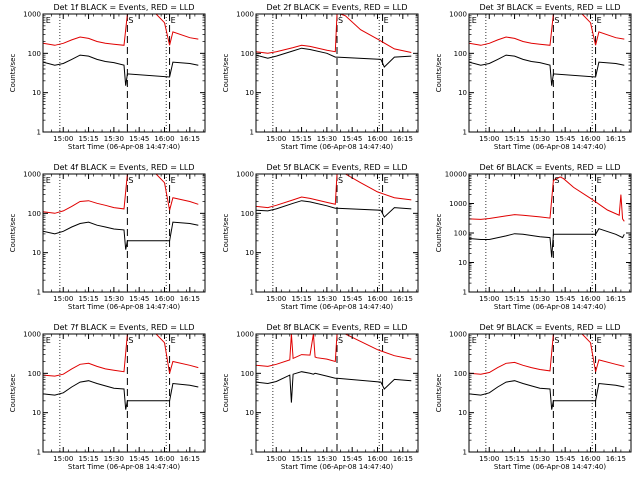 The image size is (640, 480). What do you see at coordinates (336, 7) in the screenshot?
I see `panel-title: Det 2f BLACK = Events, RED = LLD` at bounding box center [336, 7].